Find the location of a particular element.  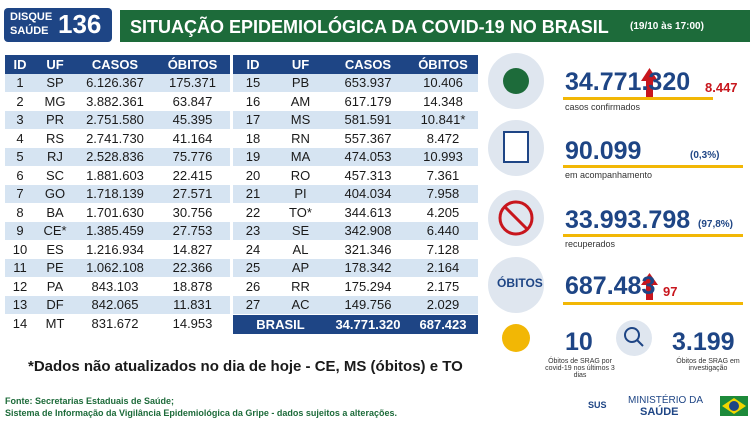

table-cell: CE* is located at coordinates (55, 231).